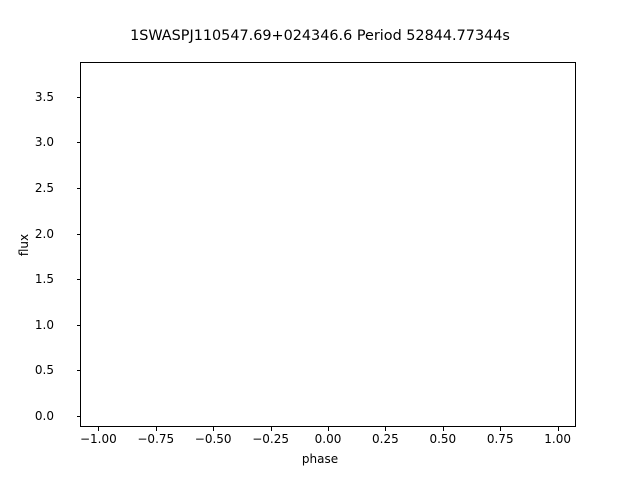  Describe the element at coordinates (44, 187) in the screenshot. I see `y-tick-label: 2.5` at that location.